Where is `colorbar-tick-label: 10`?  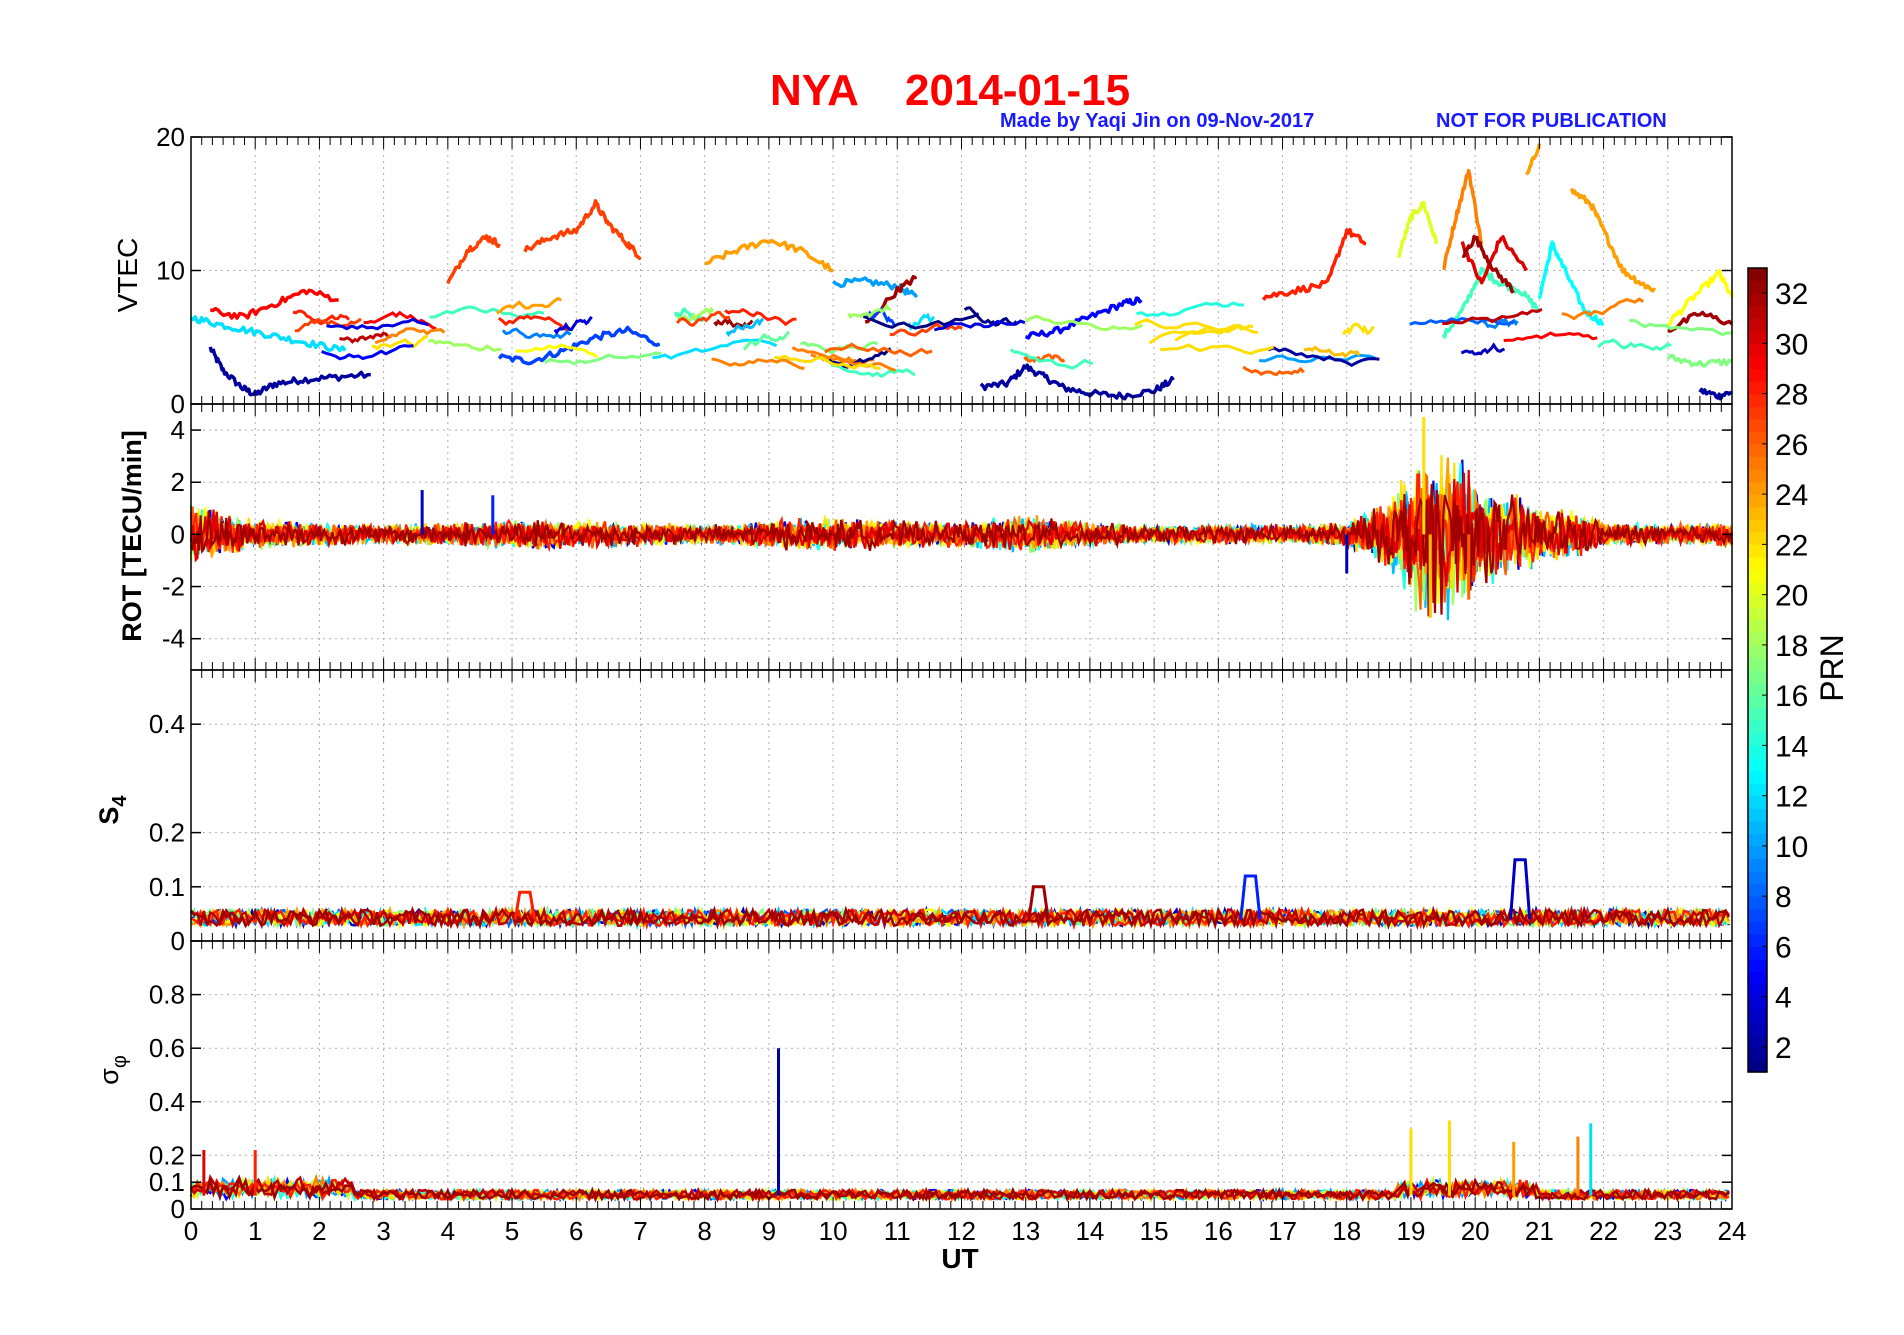 colorbar-tick-label: 10 is located at coordinates (1791, 847).